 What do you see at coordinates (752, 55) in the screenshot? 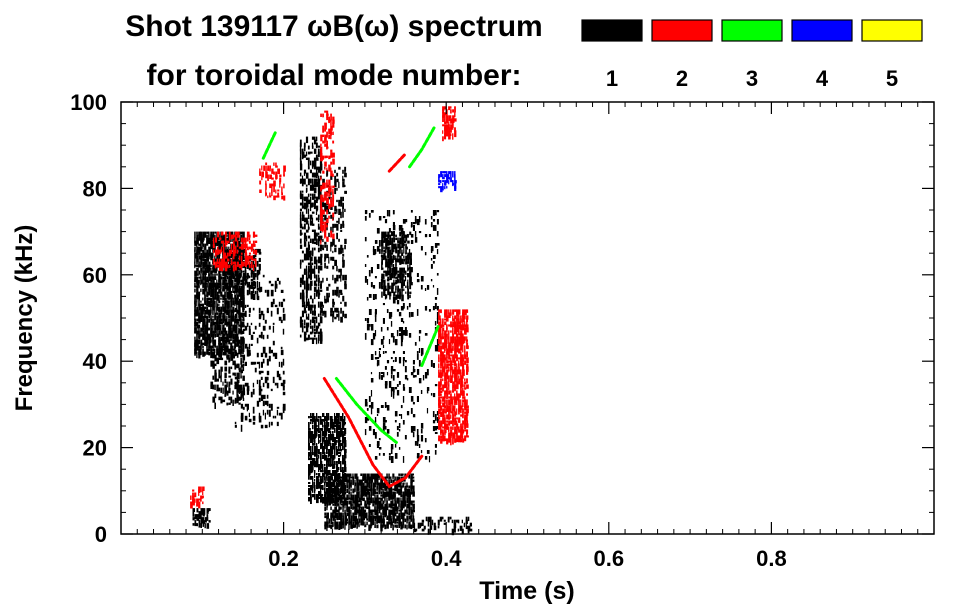
I see `legend: 1 2 3 4 5` at bounding box center [752, 55].